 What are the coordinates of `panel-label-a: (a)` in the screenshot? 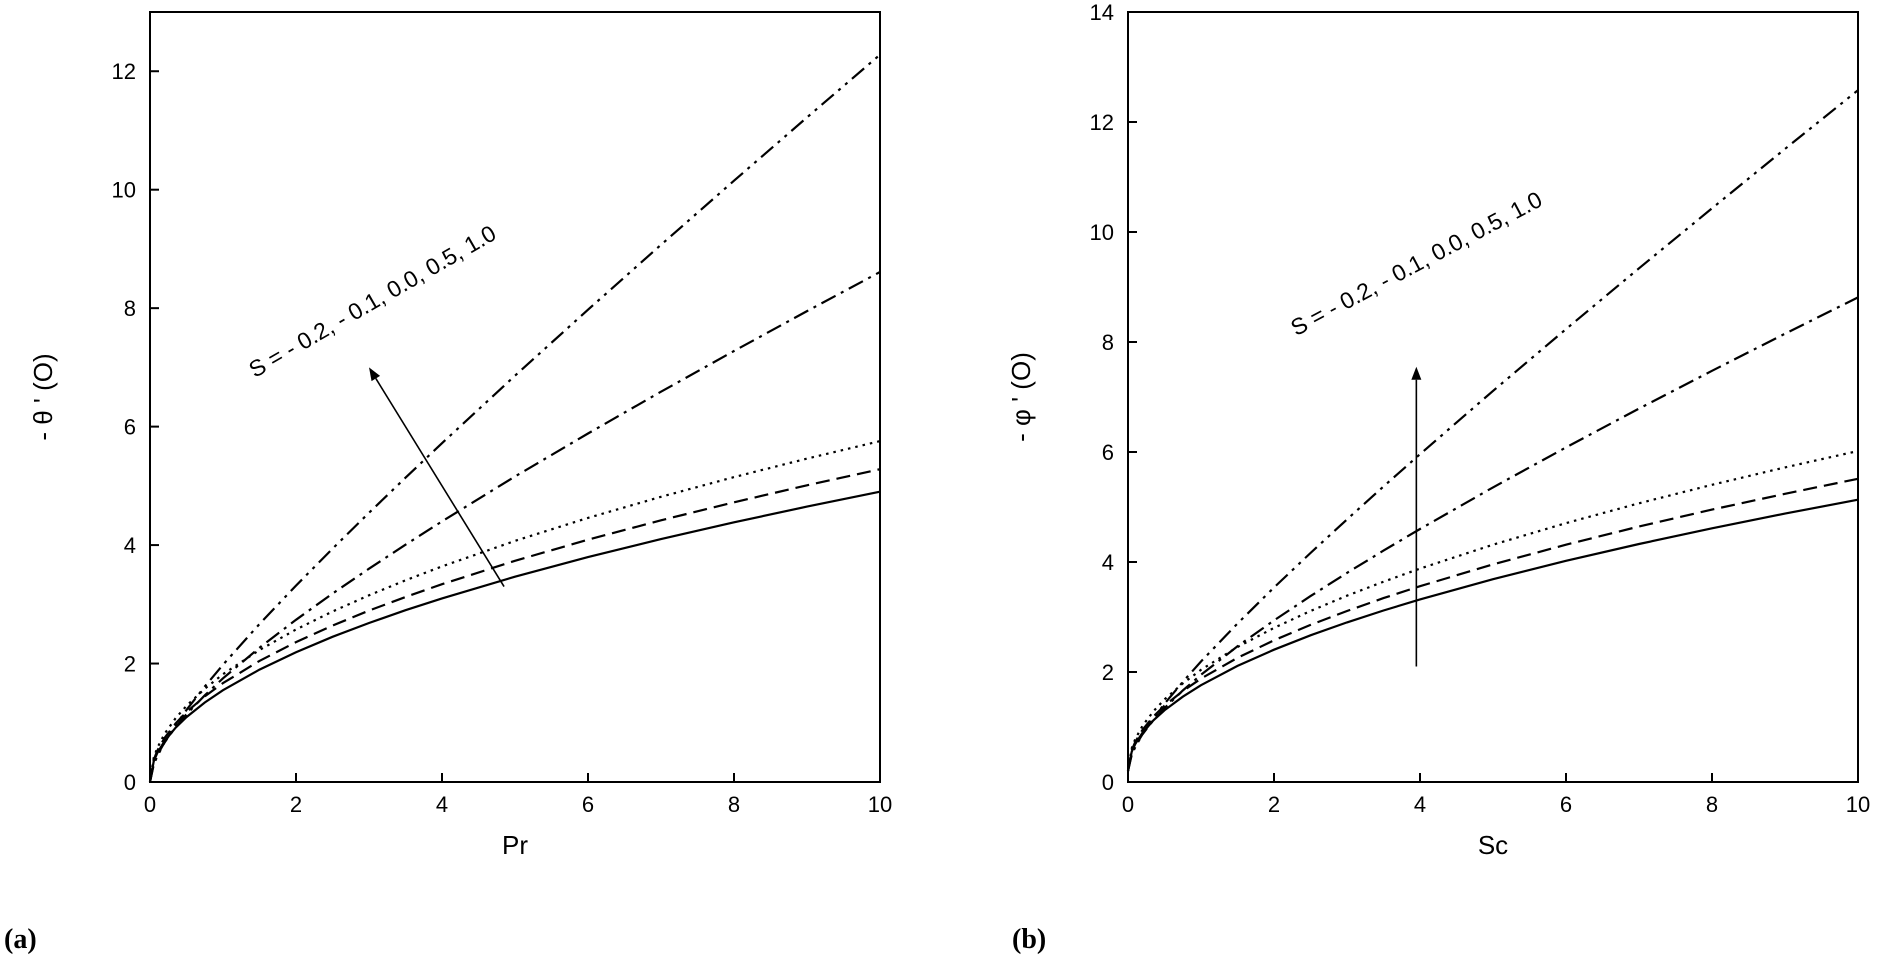 It's located at (20, 939).